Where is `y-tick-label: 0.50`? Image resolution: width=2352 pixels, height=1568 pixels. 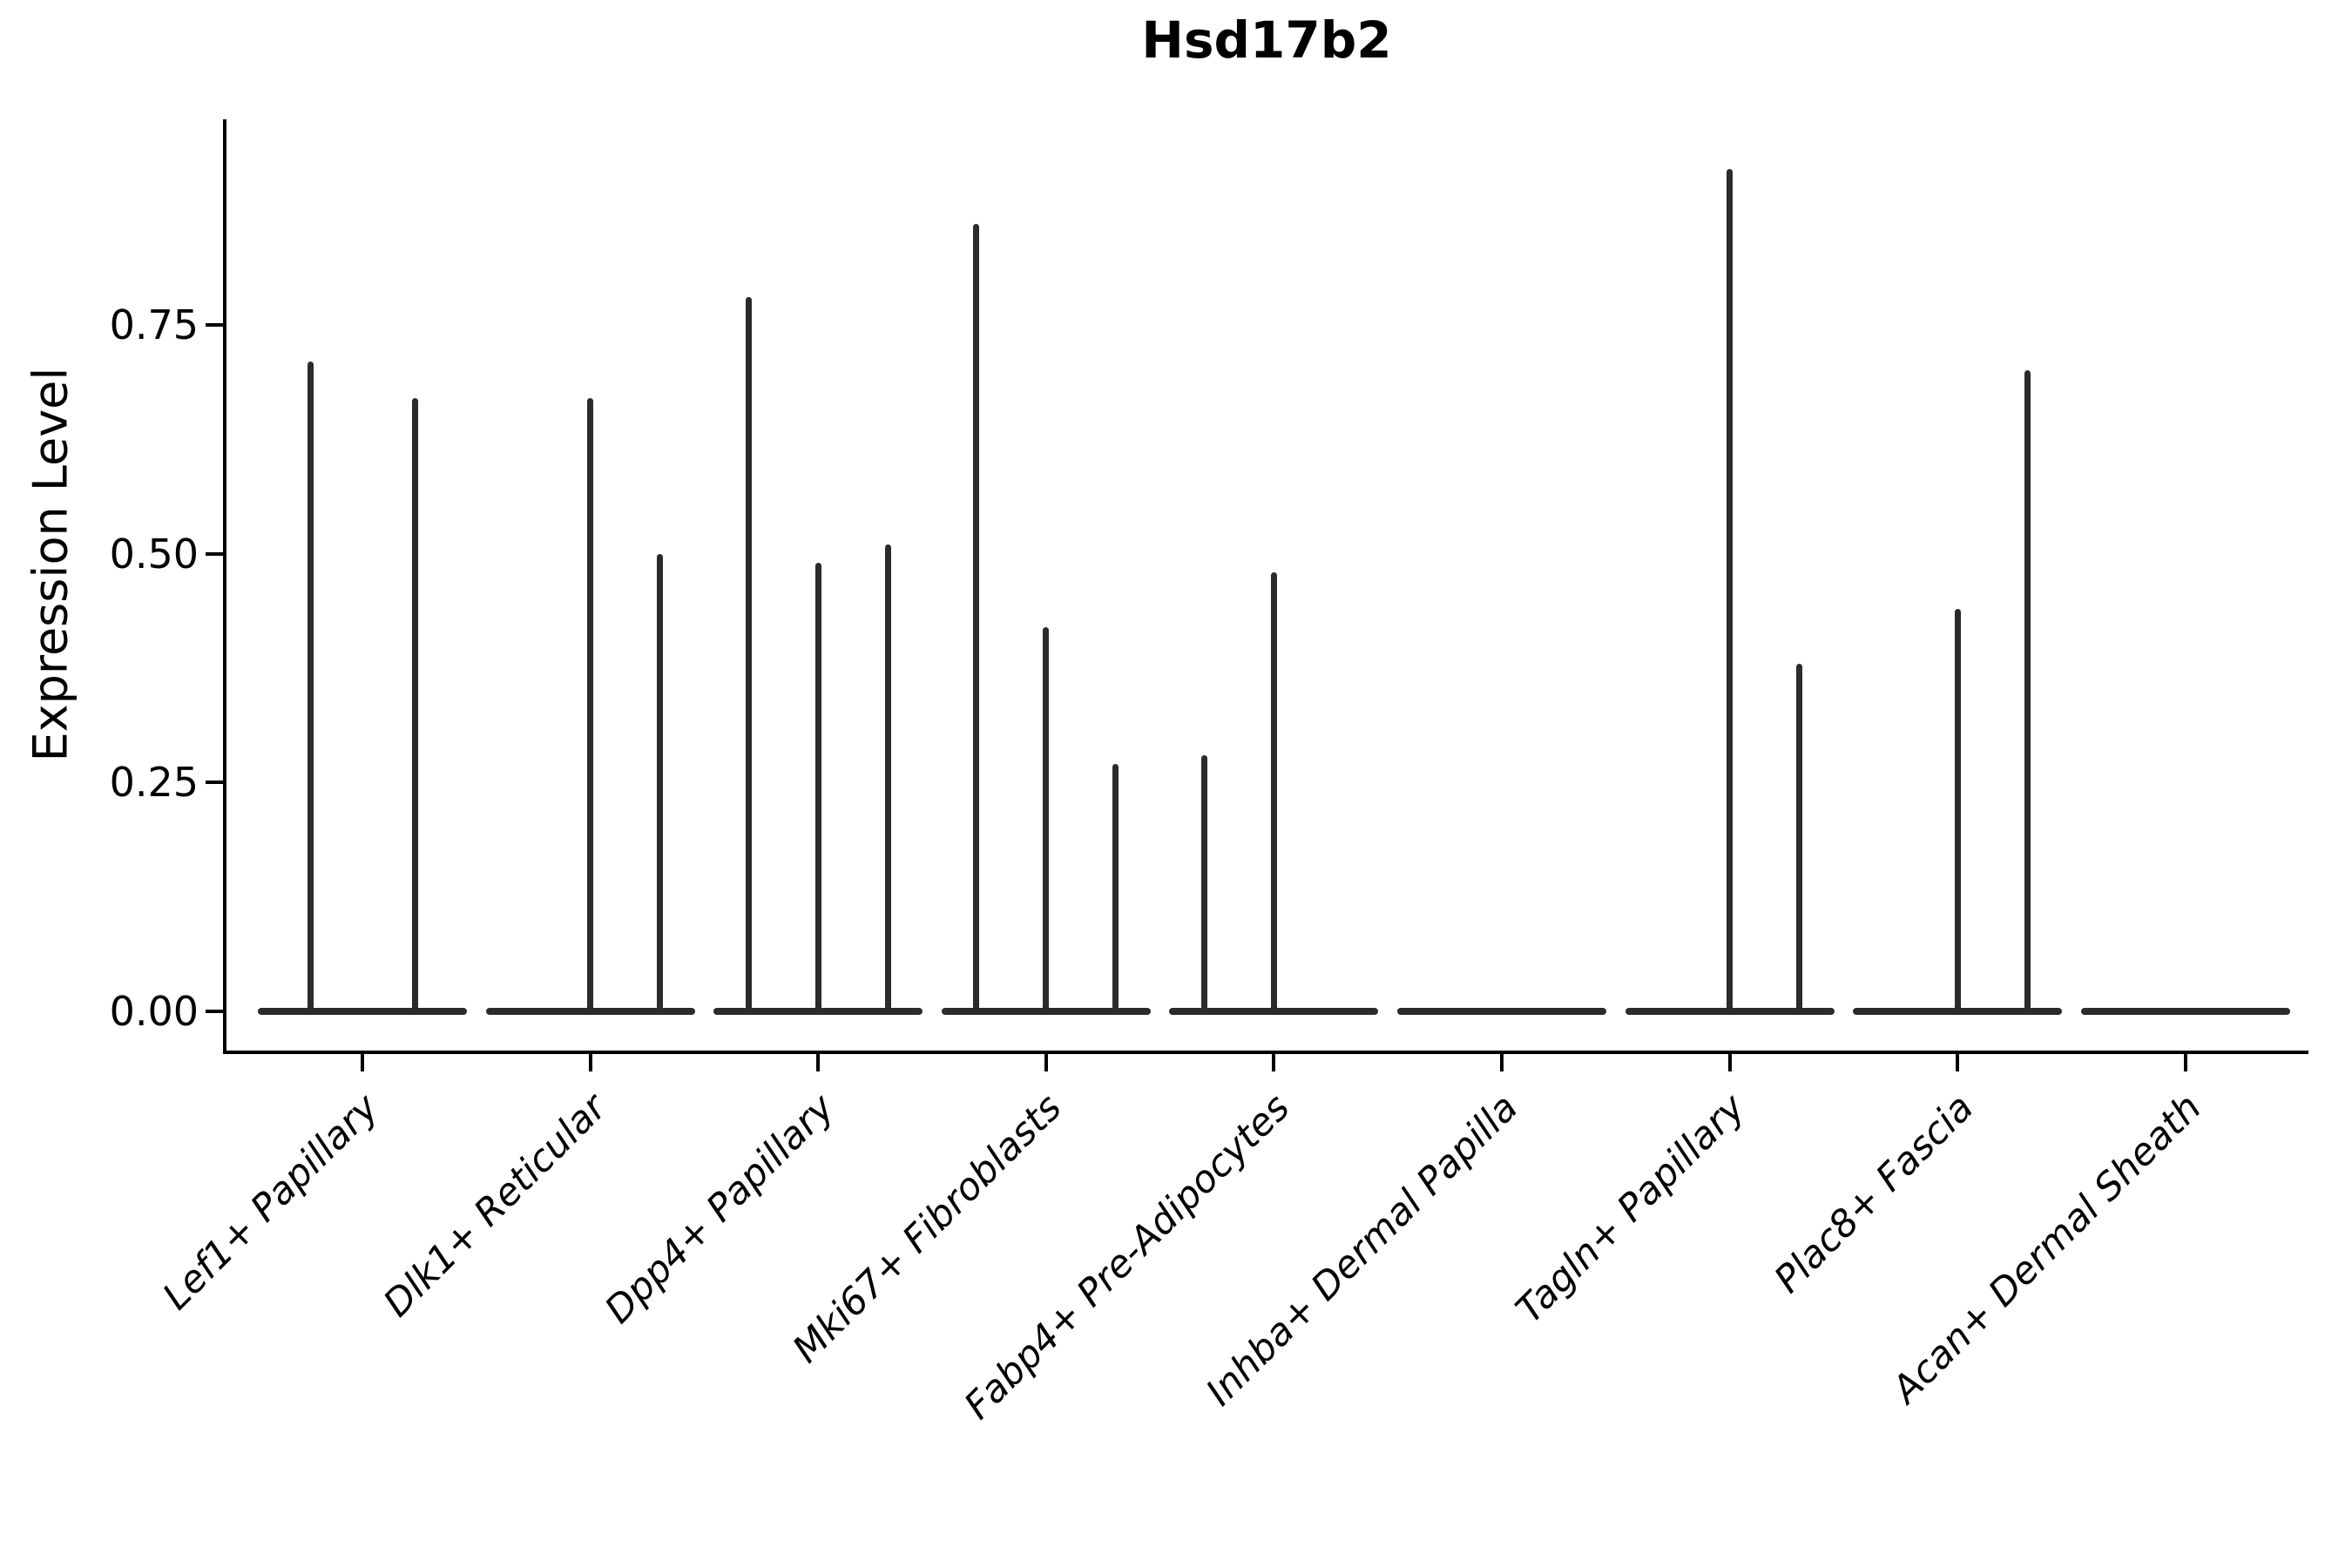 y-tick-label: 0.50 is located at coordinates (154, 554).